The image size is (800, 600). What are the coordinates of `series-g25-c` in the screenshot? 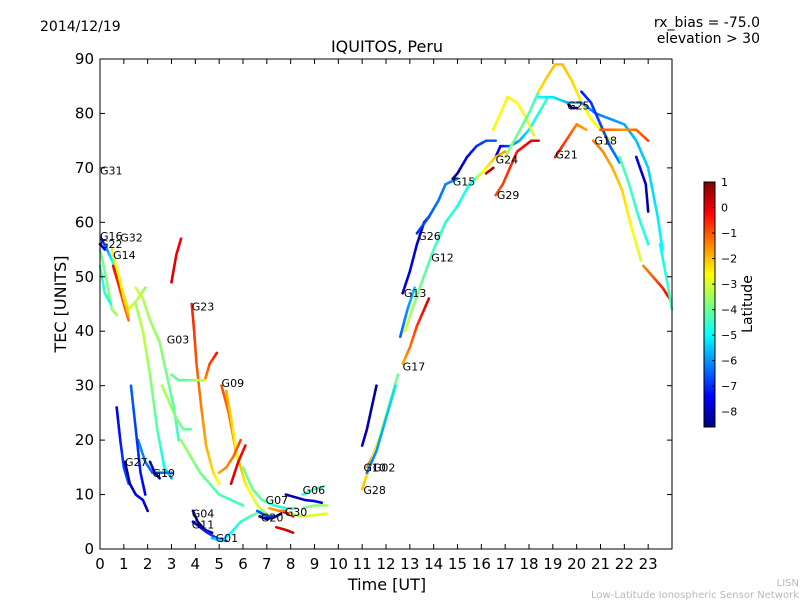 It's located at (600, 173).